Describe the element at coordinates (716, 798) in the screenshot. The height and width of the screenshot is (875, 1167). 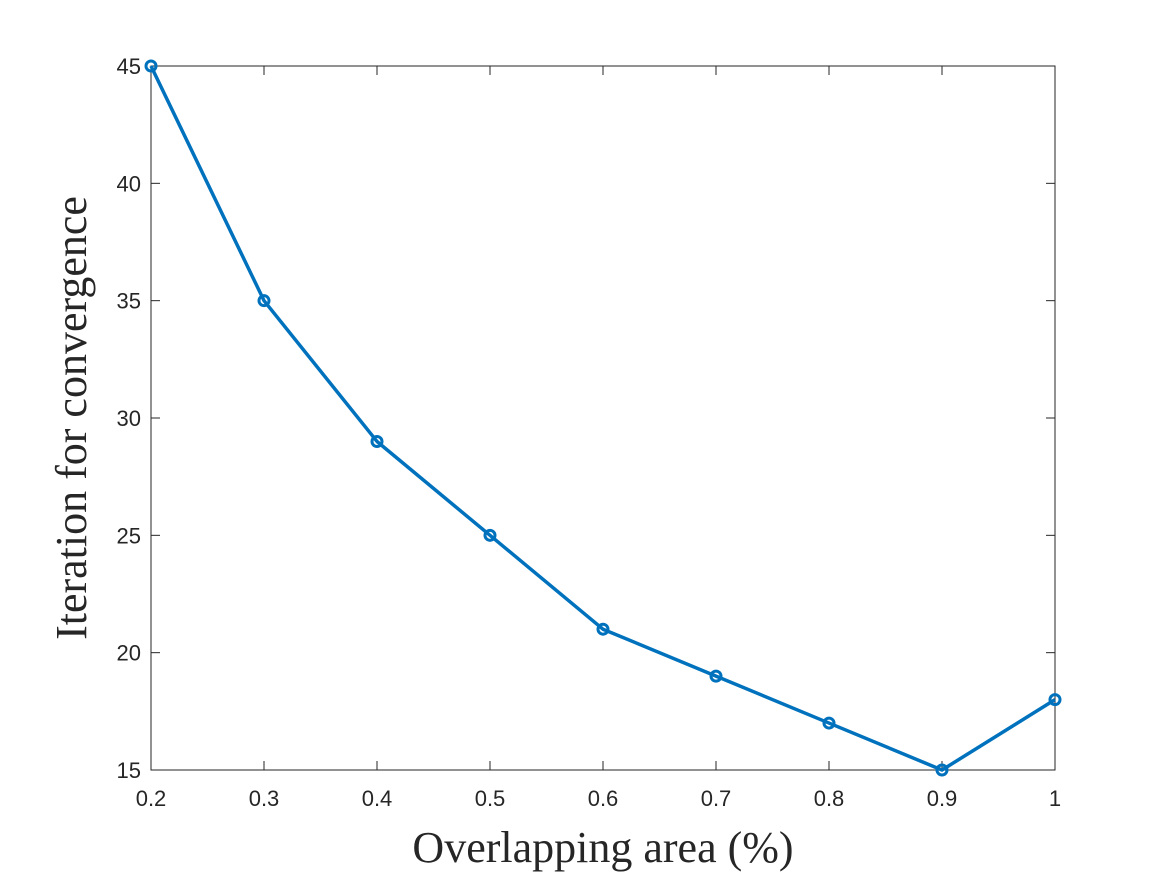
I see `x-tick-label: 0.7` at that location.